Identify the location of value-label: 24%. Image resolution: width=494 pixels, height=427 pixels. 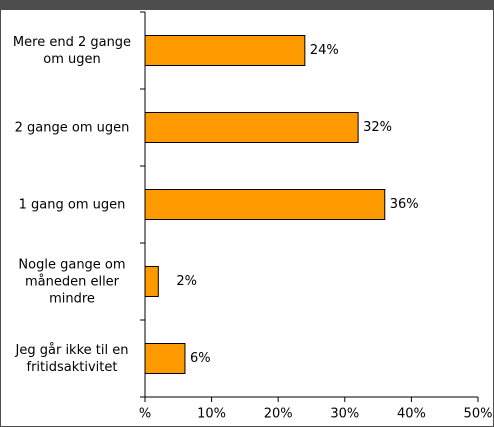
(324, 50).